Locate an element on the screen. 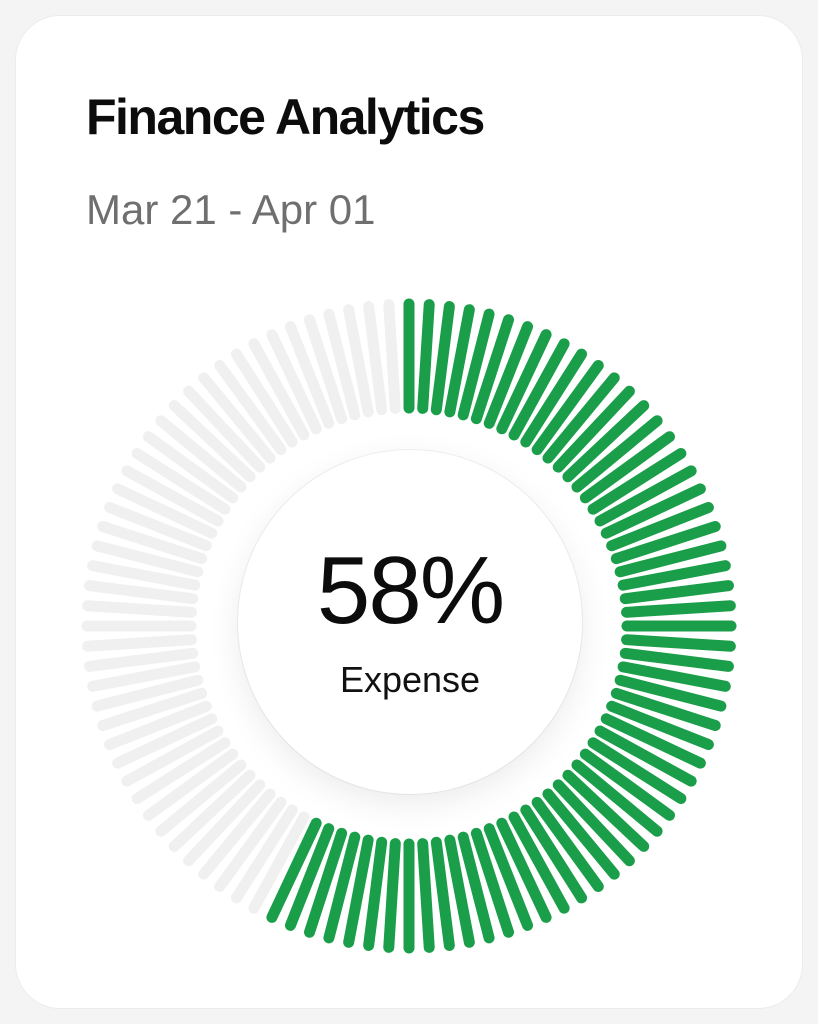 This screenshot has height=1024, width=818. gauge-inner-circle is located at coordinates (410, 622).